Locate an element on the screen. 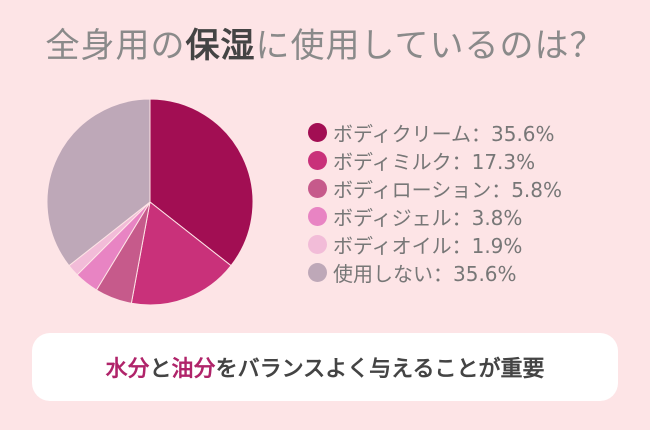 Image resolution: width=650 pixels, height=430 pixels. chart-title: 全身用の保湿に使用しているのは？ is located at coordinates (325, 42).